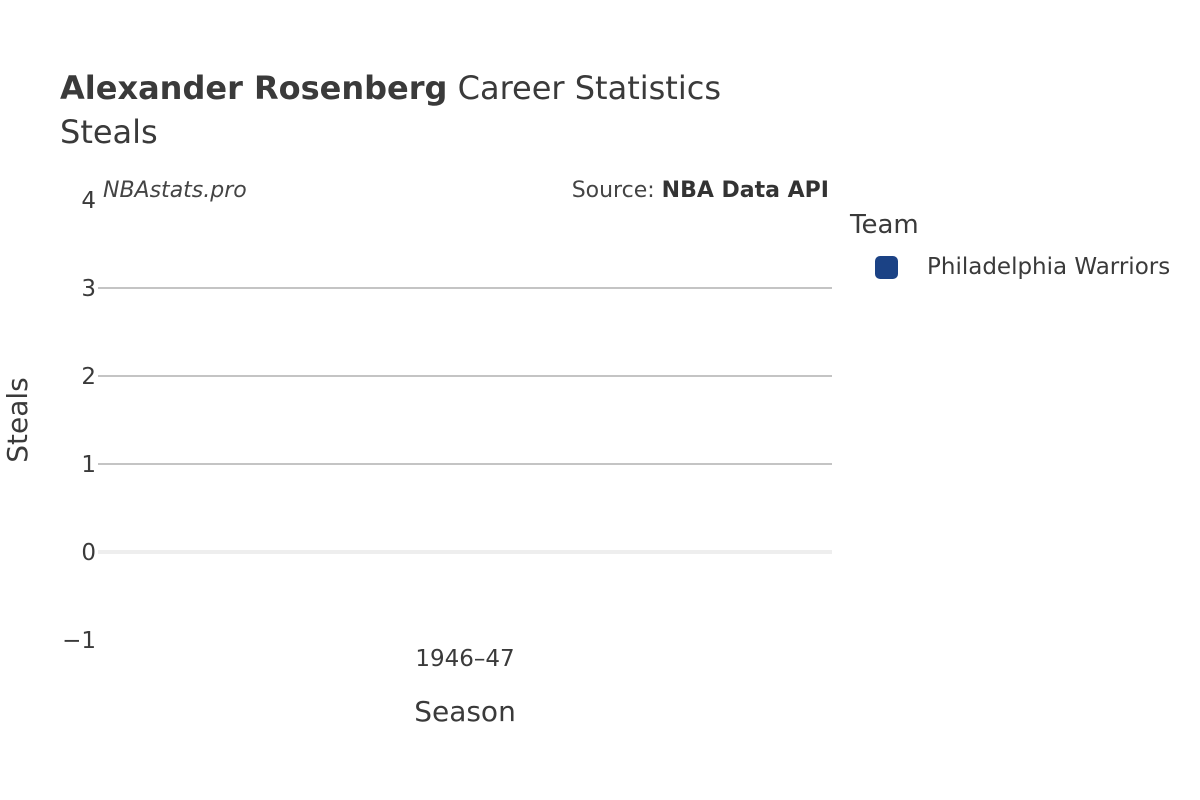  What do you see at coordinates (745, 190) in the screenshot?
I see `source-value: NBA Data API` at bounding box center [745, 190].